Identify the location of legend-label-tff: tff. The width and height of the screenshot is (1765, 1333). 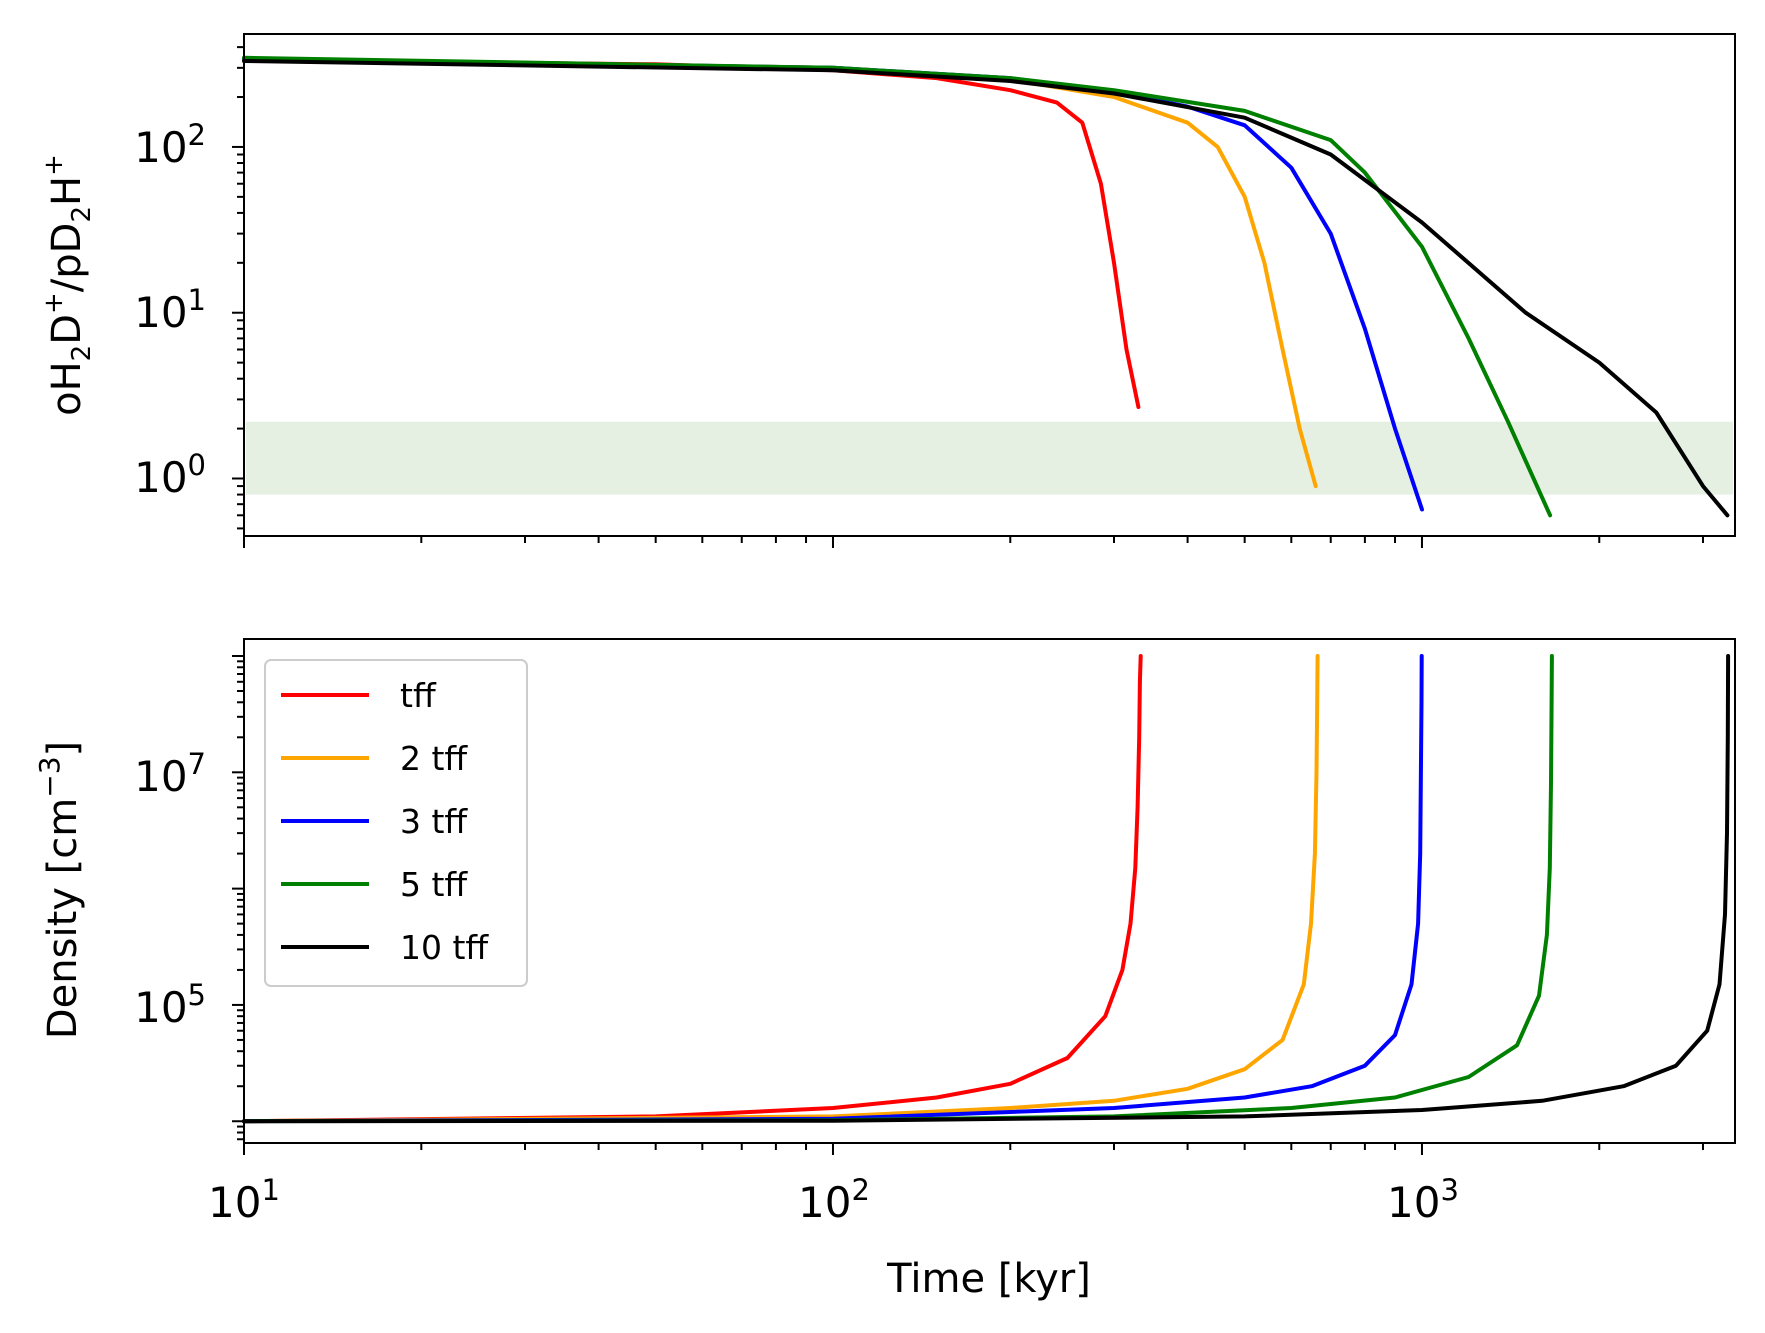
(418, 695).